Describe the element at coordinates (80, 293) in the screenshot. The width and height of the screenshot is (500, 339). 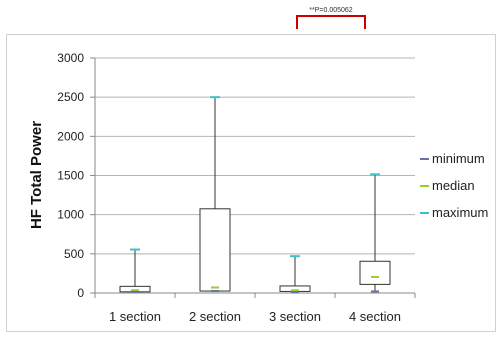
I see `y-tick-label-0: 0` at that location.